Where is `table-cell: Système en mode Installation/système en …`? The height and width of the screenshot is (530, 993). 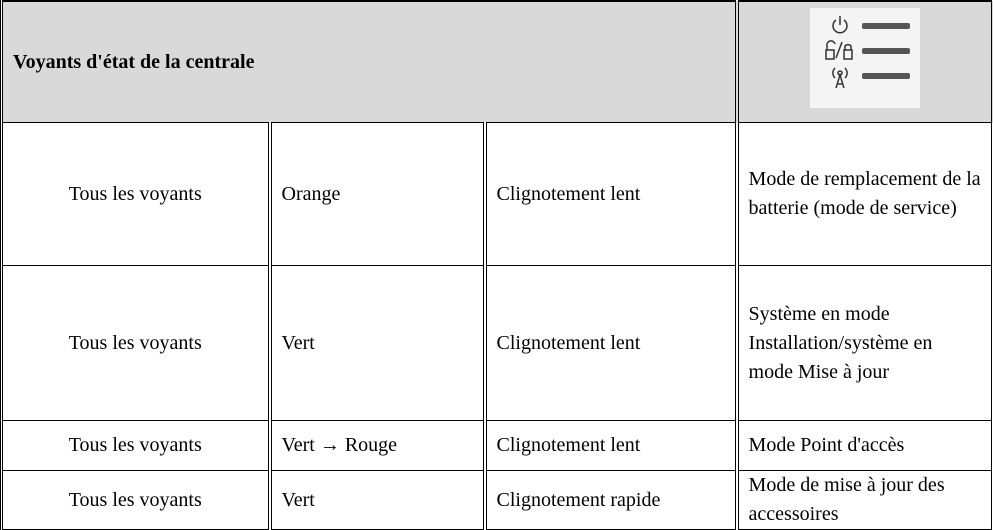
table-cell: Système en mode Installation/système en … is located at coordinates (863, 343).